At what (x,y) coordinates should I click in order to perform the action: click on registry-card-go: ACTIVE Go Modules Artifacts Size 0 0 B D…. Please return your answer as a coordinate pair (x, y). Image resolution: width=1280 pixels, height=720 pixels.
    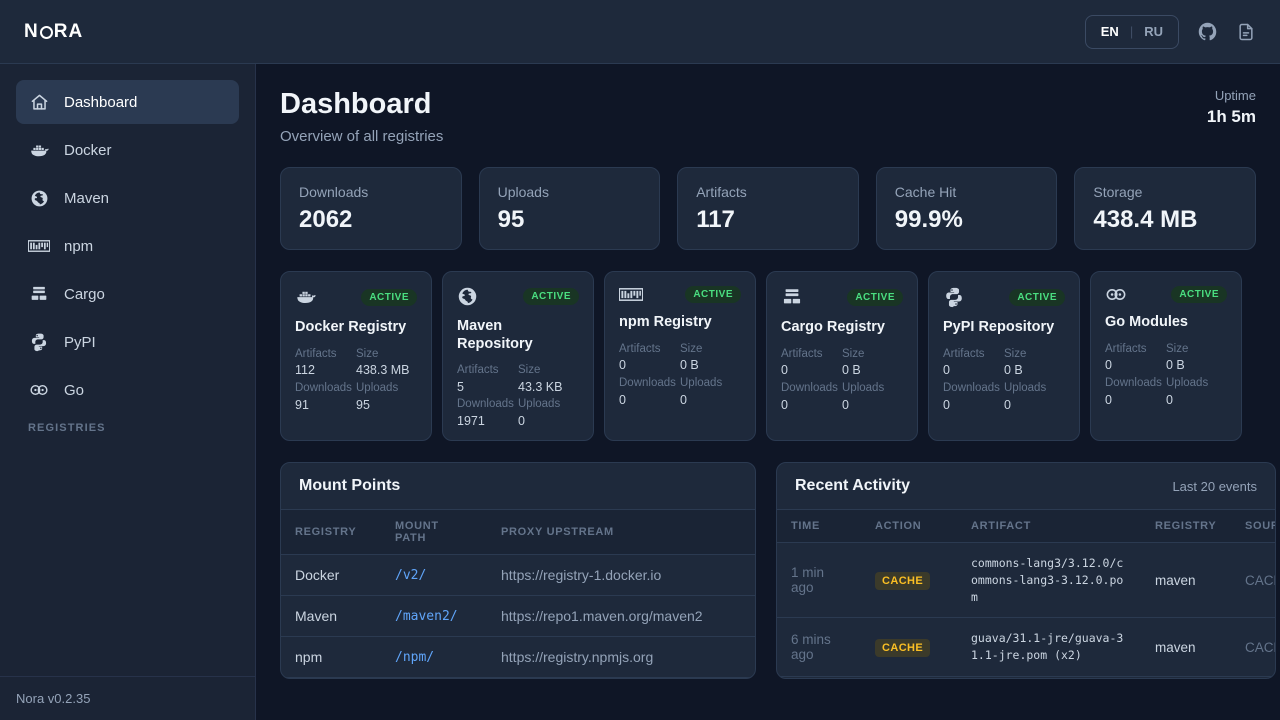
    Looking at the image, I should click on (1166, 356).